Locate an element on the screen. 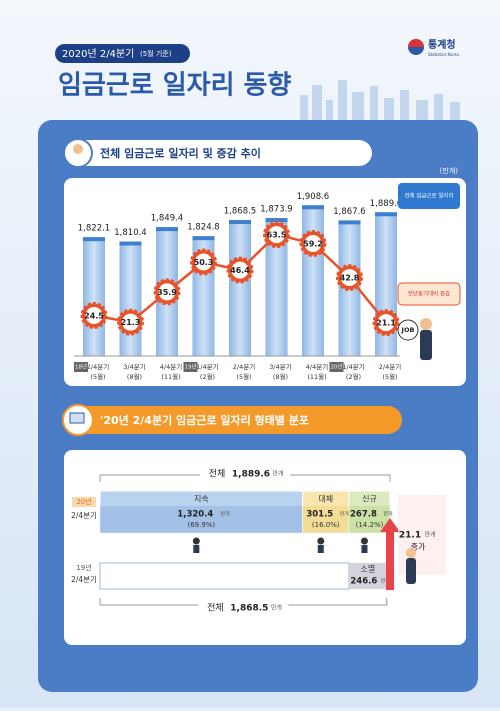 The image size is (500, 711). legend-bars is located at coordinates (429, 196).